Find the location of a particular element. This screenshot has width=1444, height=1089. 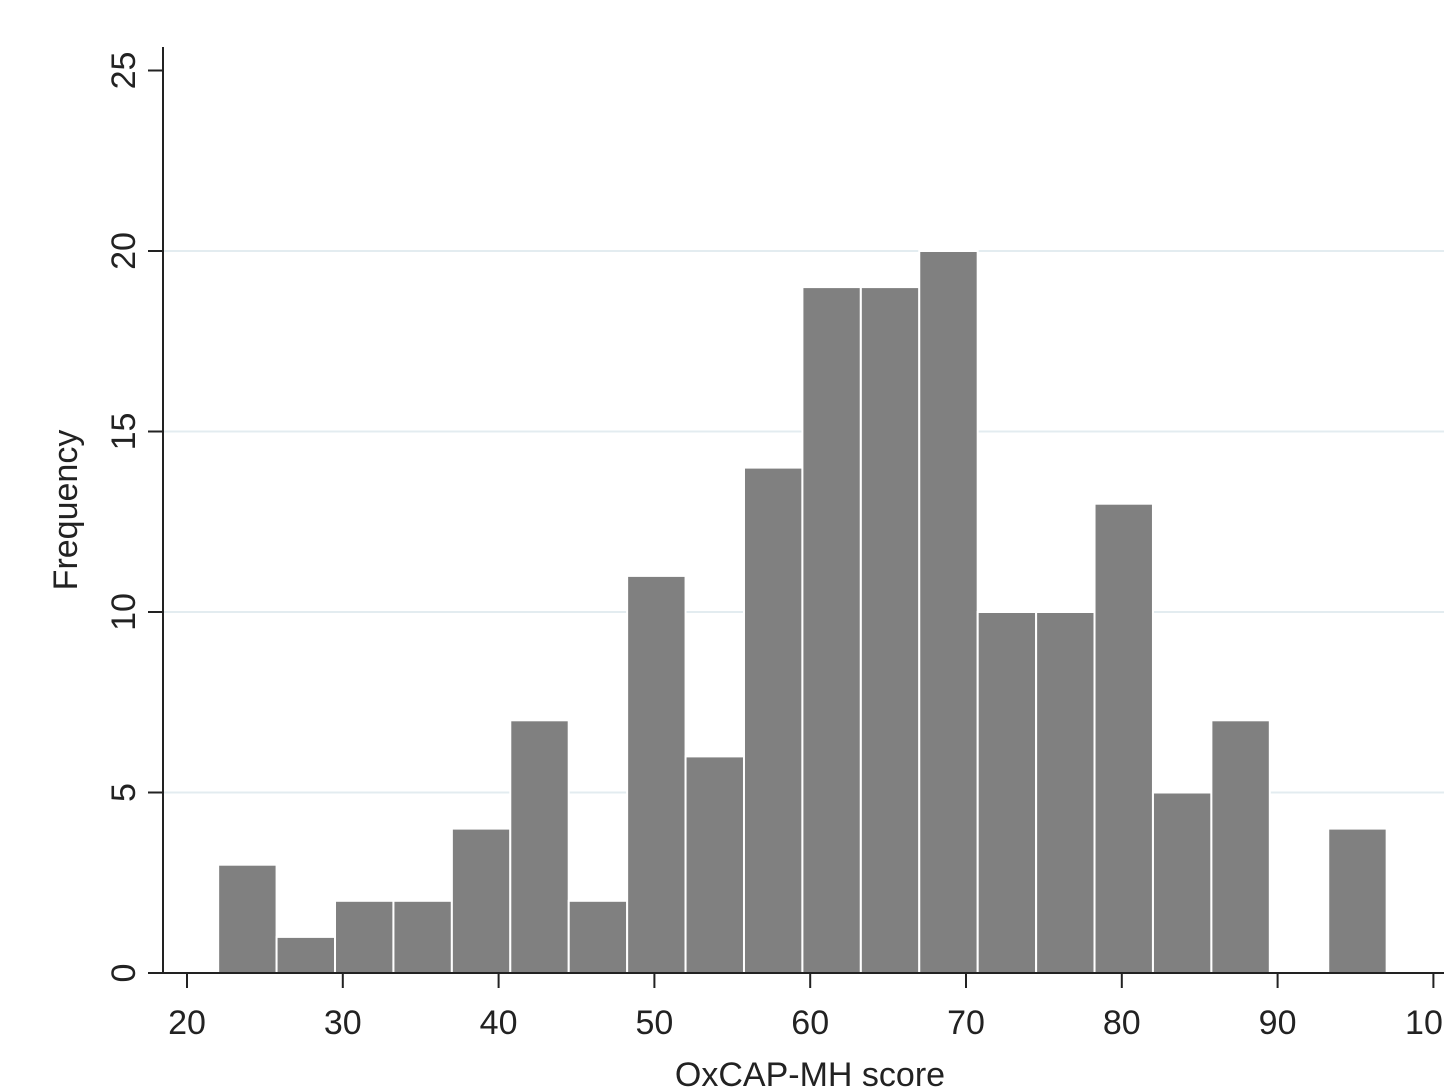

y-tick-label-10: 10 is located at coordinates (124, 612).